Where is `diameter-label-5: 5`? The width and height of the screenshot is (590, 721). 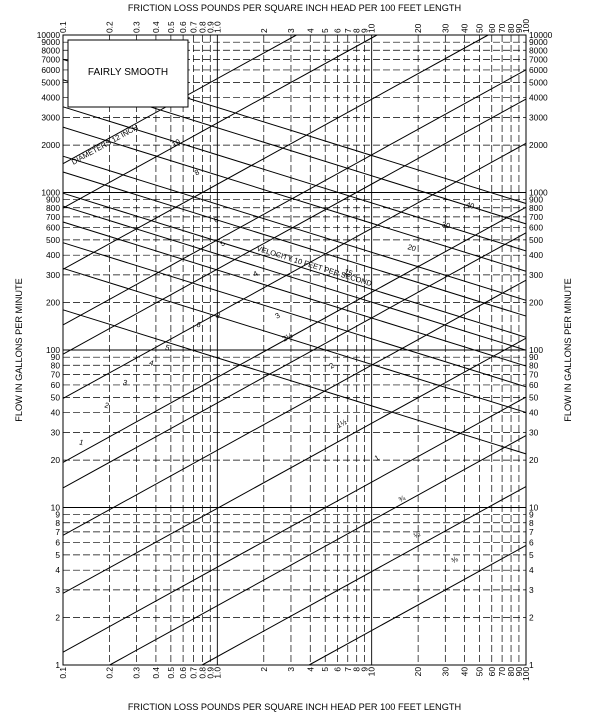
diameter-label-5: 5 is located at coordinates (223, 243).